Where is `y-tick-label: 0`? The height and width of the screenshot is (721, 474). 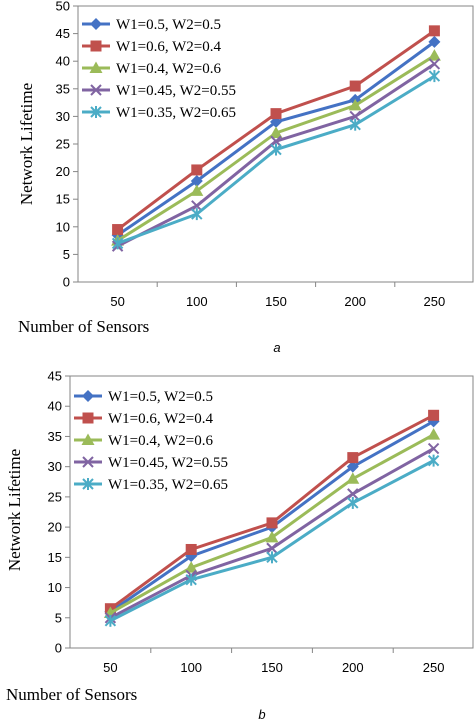
y-tick-label: 0 is located at coordinates (58, 648).